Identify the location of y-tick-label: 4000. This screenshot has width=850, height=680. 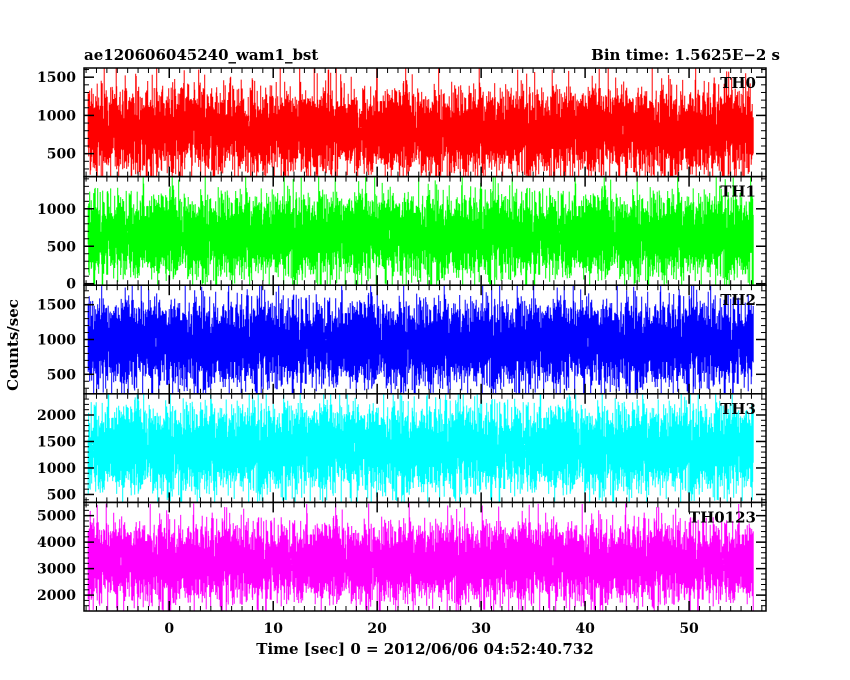
(56, 543).